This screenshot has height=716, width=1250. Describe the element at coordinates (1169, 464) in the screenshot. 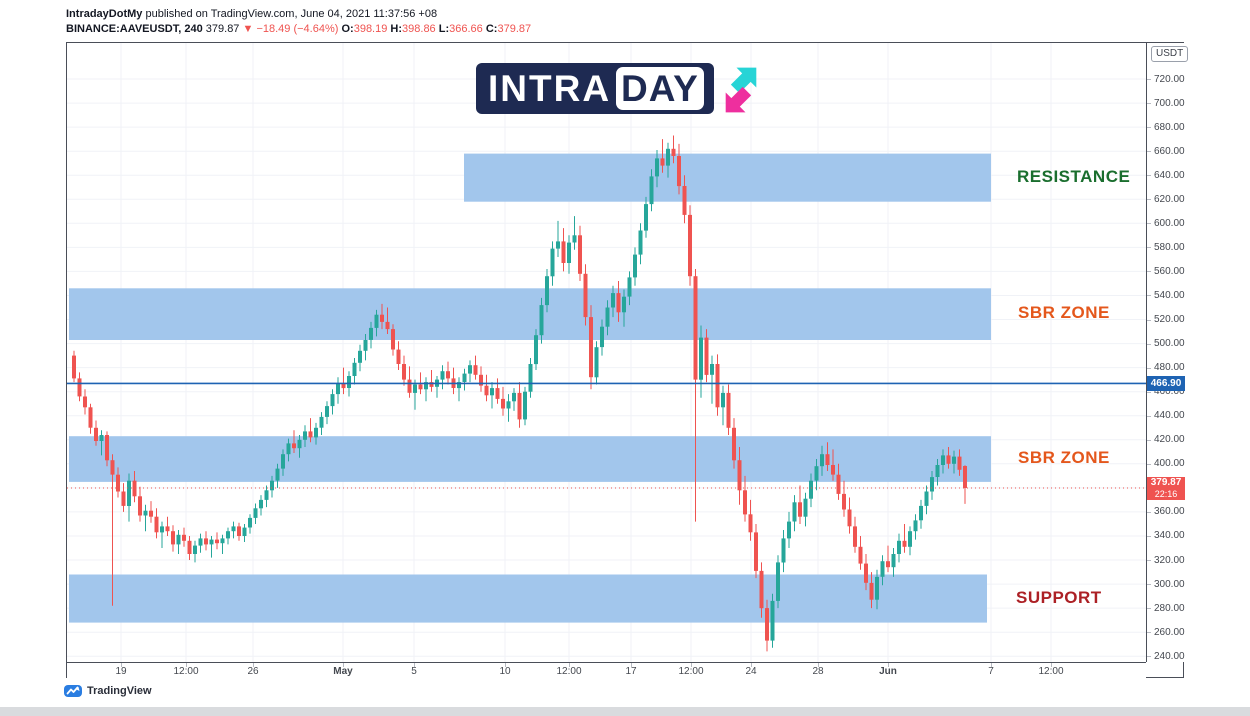

I see `price-tick-label: 400.00` at that location.